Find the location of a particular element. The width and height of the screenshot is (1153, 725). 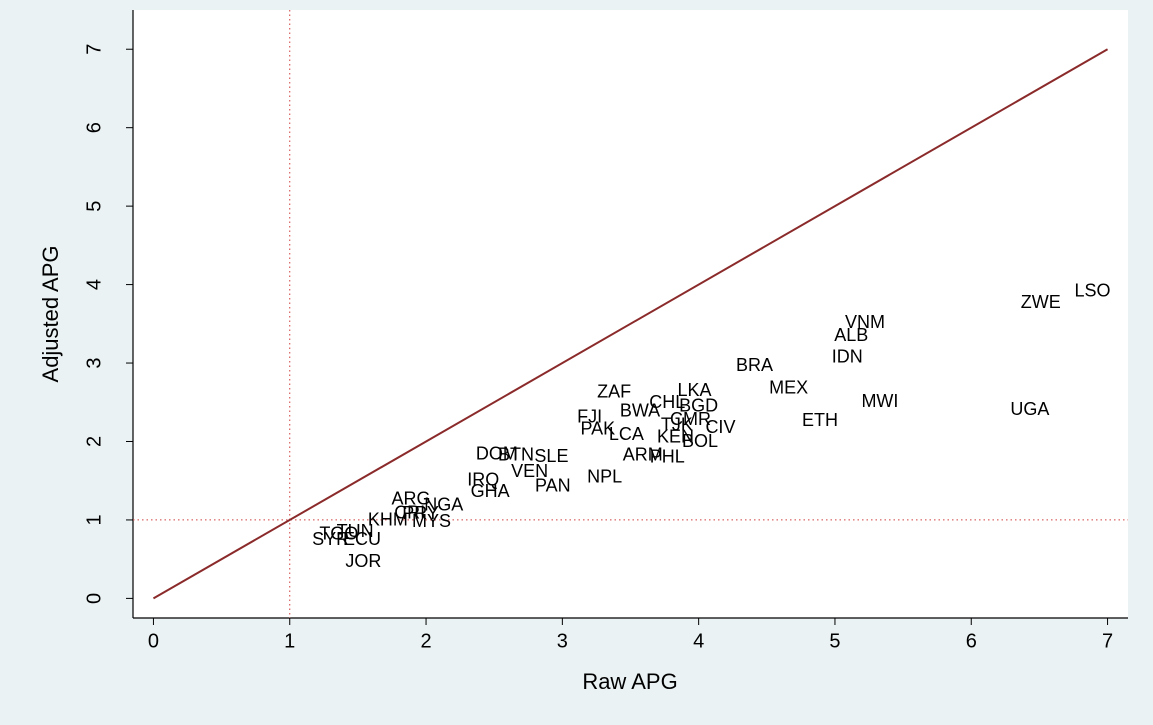

point-label: CMR is located at coordinates (690, 419).